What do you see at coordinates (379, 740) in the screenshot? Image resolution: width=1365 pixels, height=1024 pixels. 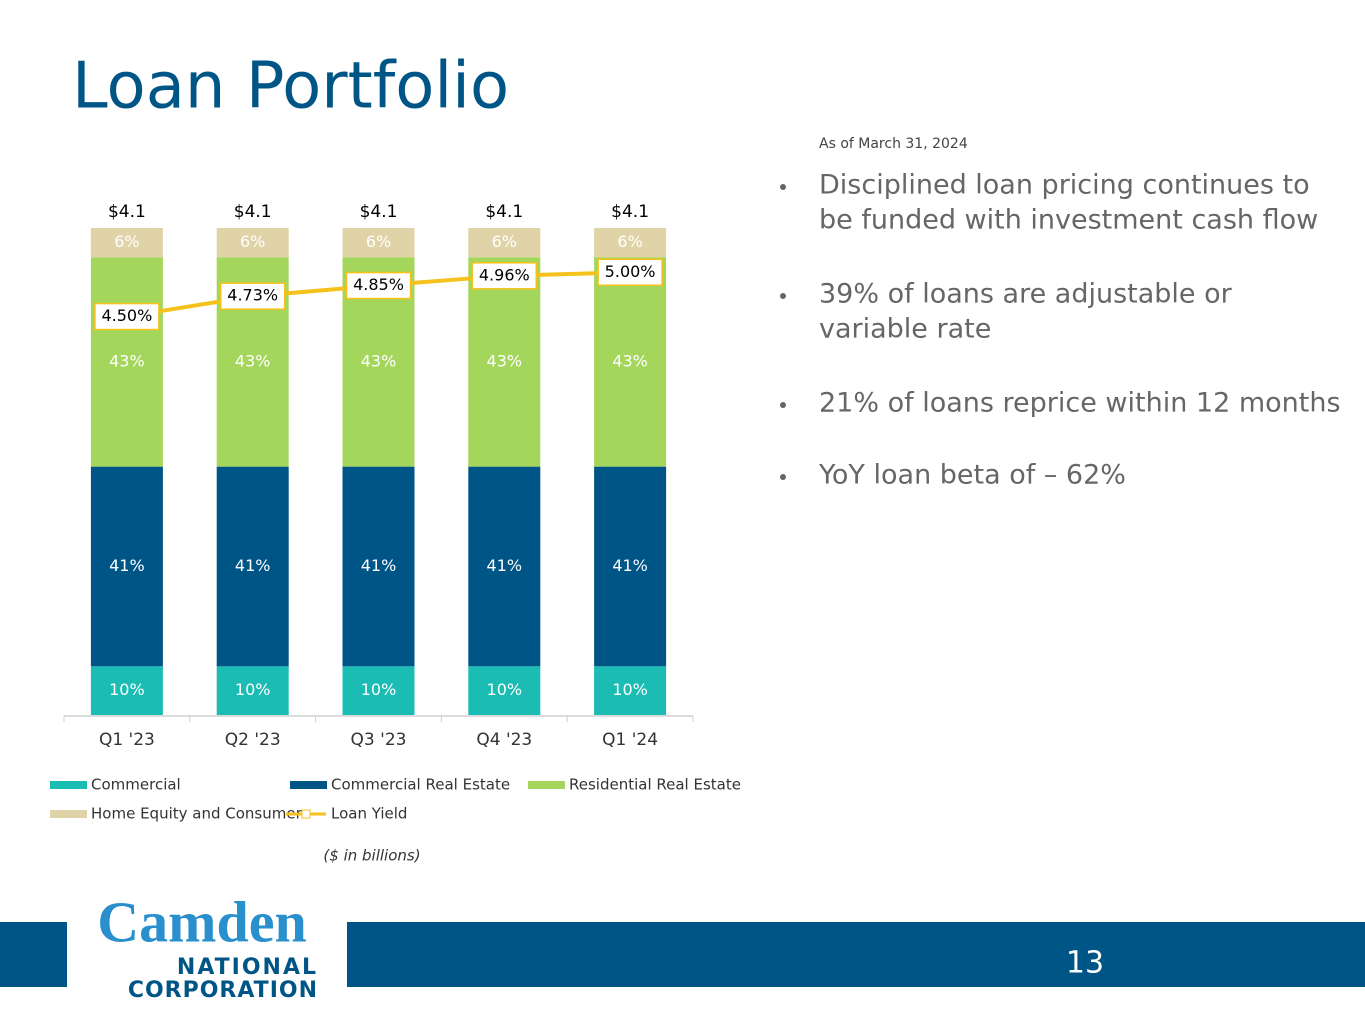 I see `x-tick-label: Q3 '23` at bounding box center [379, 740].